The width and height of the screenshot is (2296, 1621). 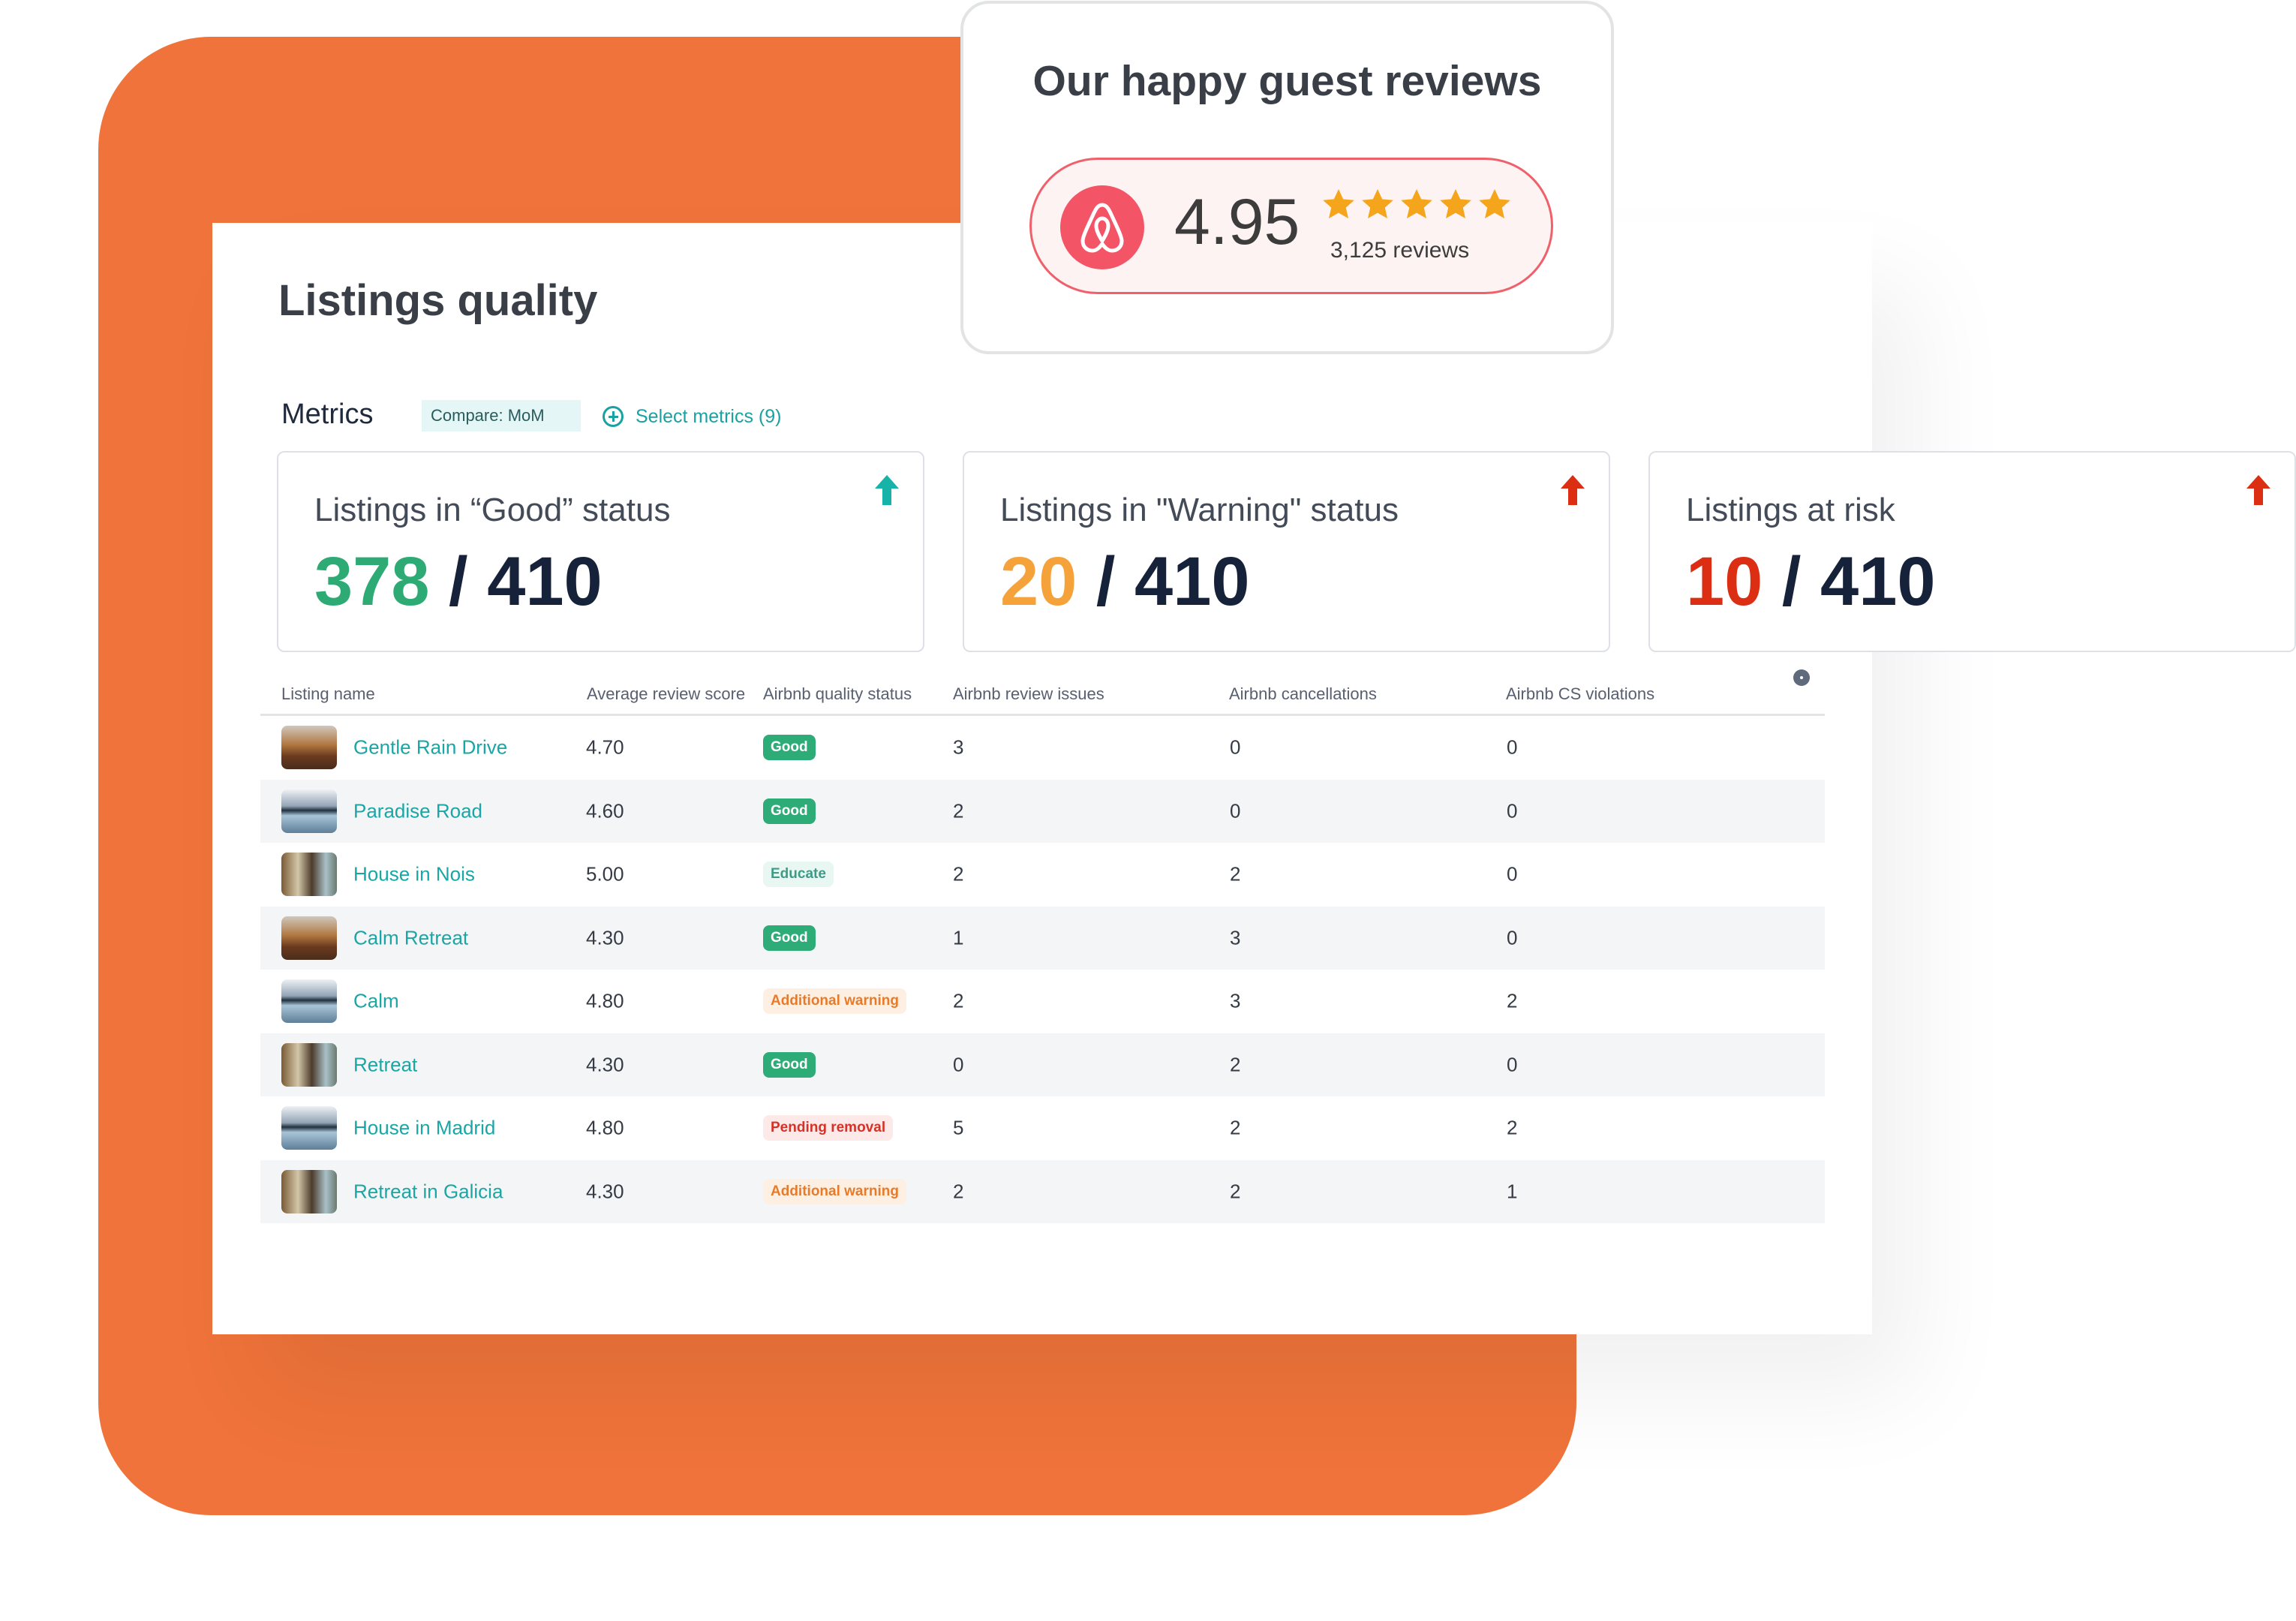 What do you see at coordinates (424, 1127) in the screenshot?
I see `listing-name-link: House in Madrid` at bounding box center [424, 1127].